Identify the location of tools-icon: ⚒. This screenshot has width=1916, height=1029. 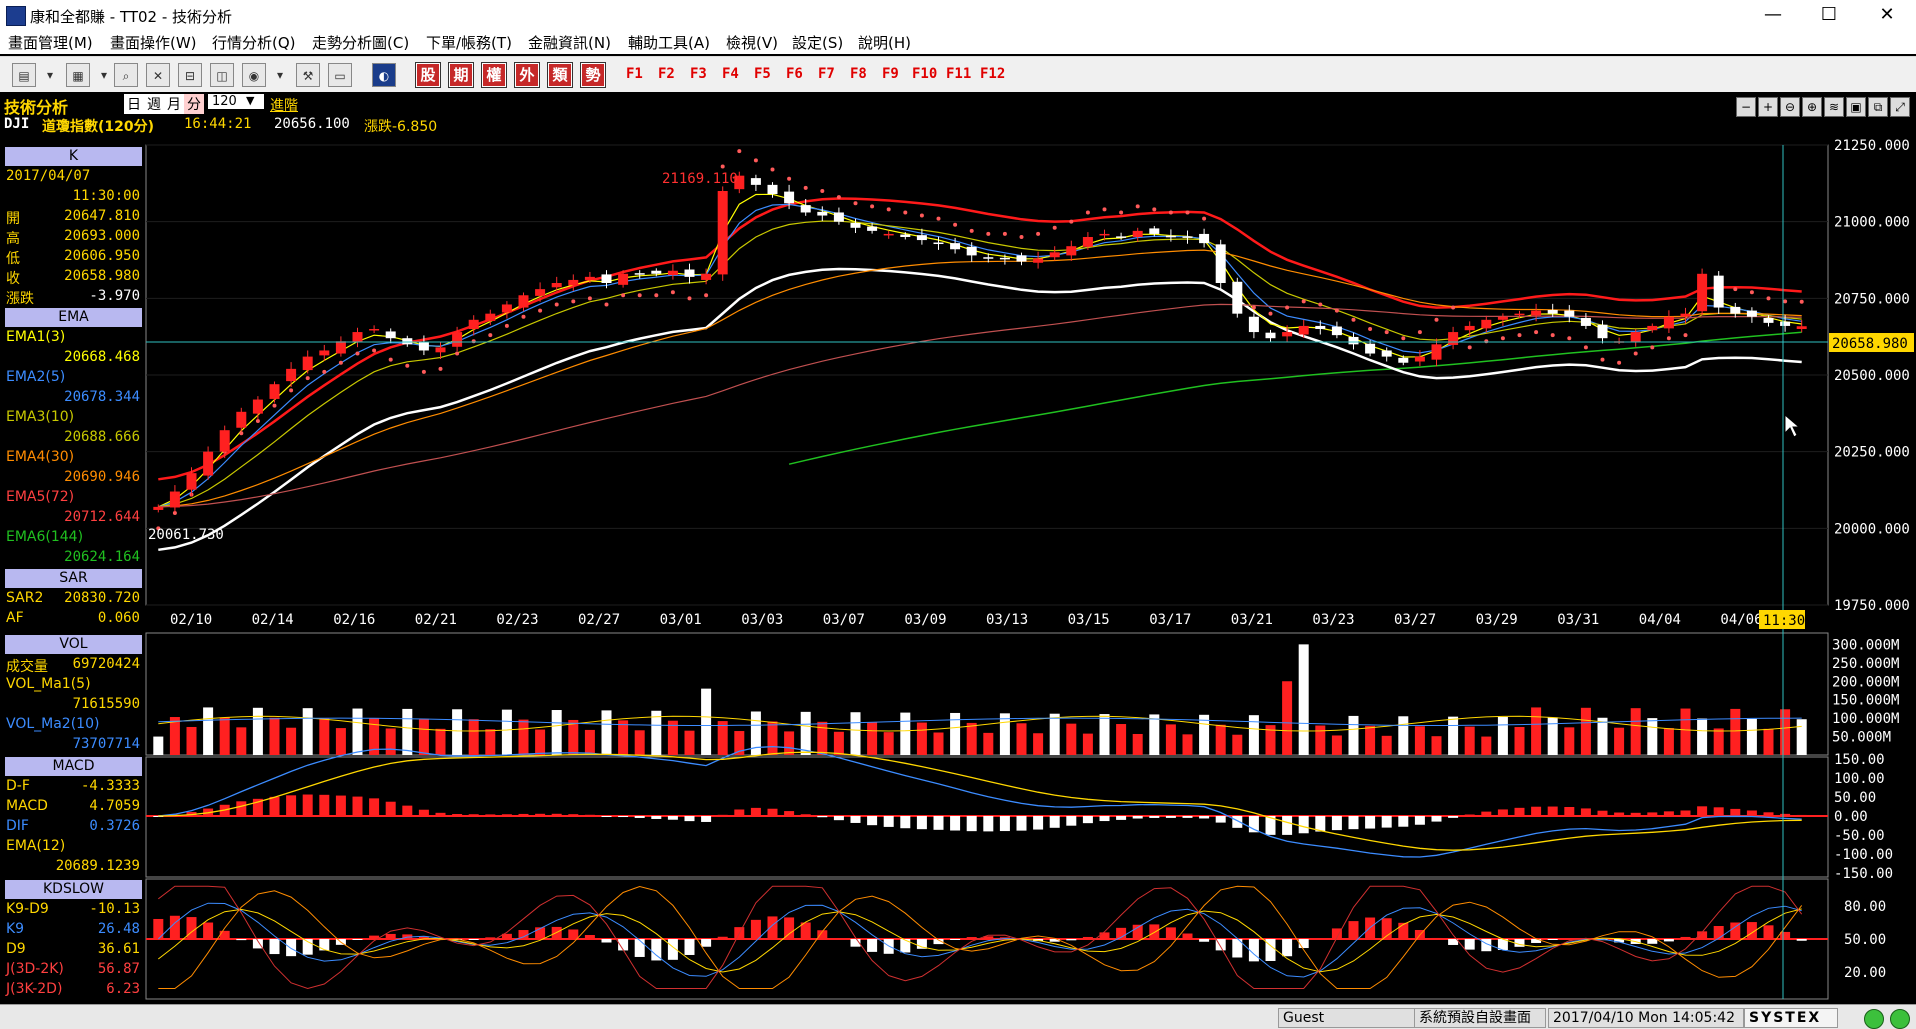
(308, 75).